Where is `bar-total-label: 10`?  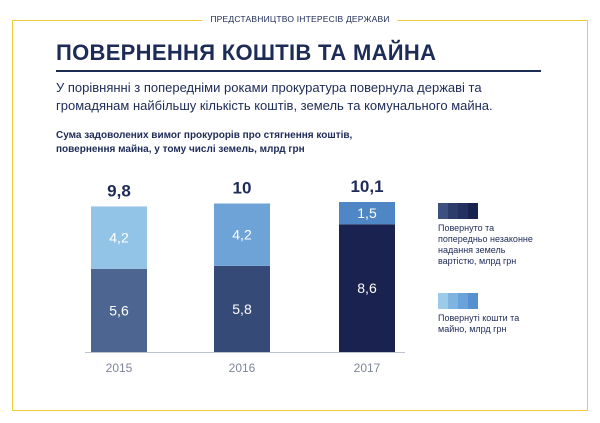 bar-total-label: 10 is located at coordinates (242, 187).